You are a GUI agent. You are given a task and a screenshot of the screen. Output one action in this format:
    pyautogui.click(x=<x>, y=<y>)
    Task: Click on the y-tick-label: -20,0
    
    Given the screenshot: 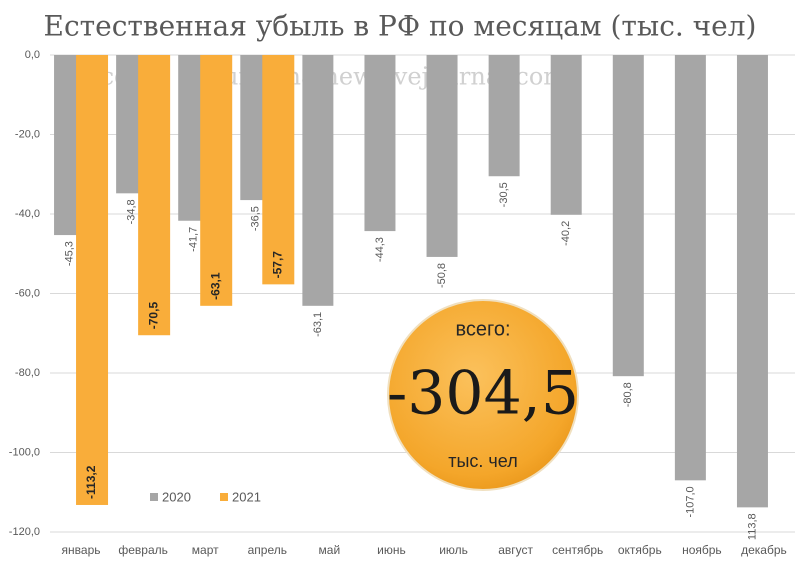 What is the action you would take?
    pyautogui.click(x=27, y=134)
    